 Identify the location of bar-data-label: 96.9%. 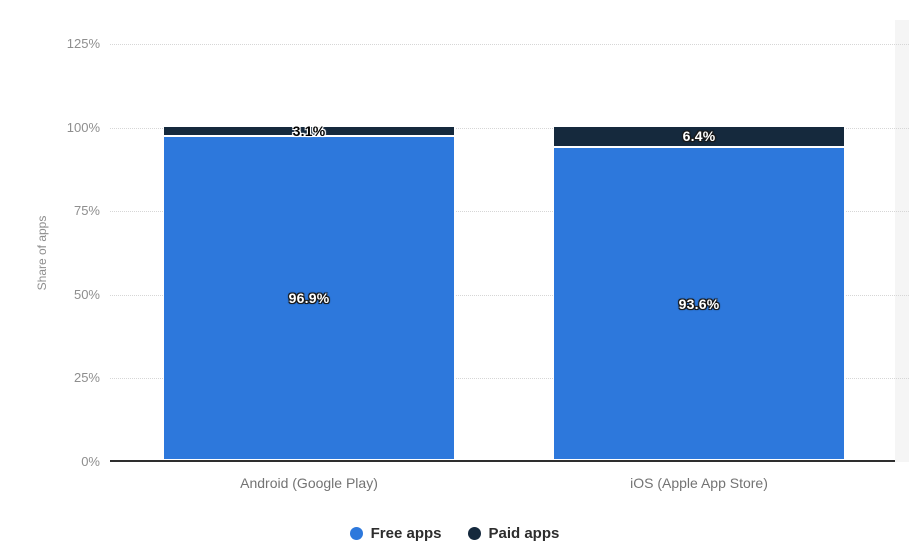
(309, 297).